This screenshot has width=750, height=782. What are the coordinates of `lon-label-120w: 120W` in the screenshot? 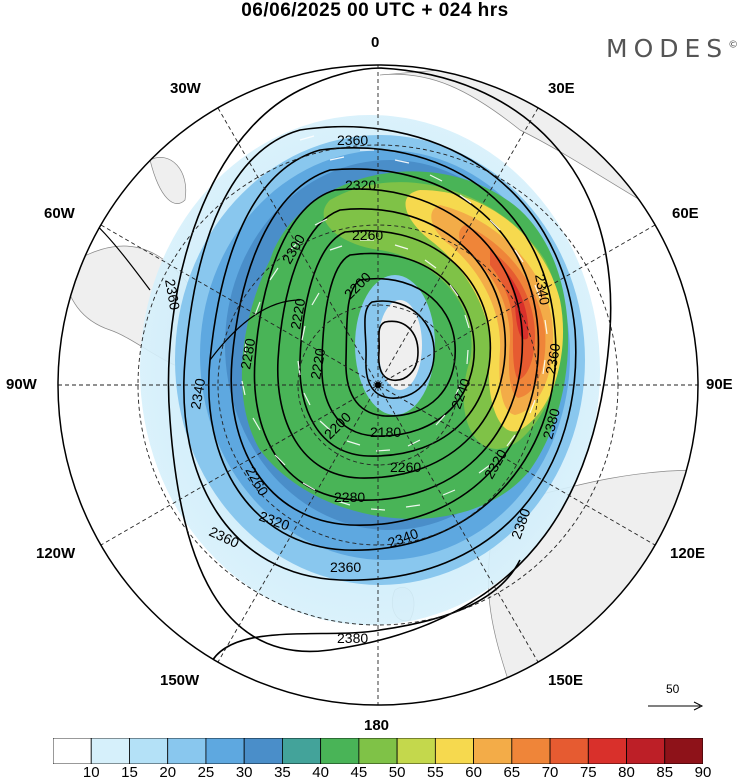 It's located at (56, 553).